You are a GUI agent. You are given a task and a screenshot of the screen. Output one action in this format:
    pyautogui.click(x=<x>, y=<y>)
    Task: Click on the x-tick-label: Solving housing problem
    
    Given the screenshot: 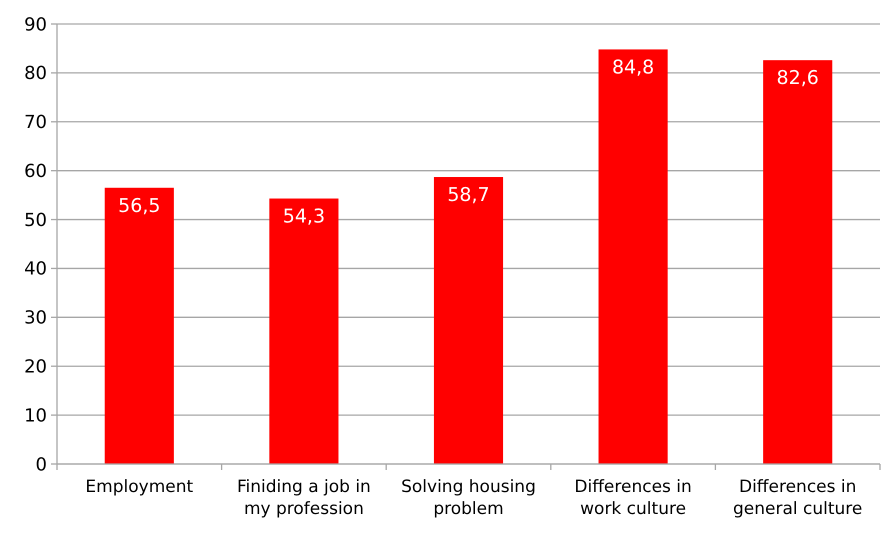 What is the action you would take?
    pyautogui.click(x=468, y=498)
    